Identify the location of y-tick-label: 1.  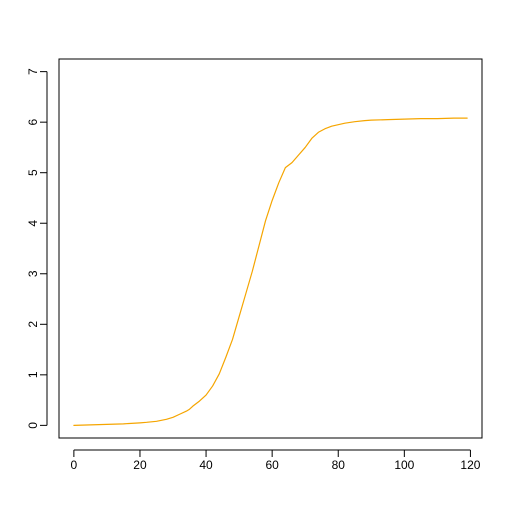
(33, 374).